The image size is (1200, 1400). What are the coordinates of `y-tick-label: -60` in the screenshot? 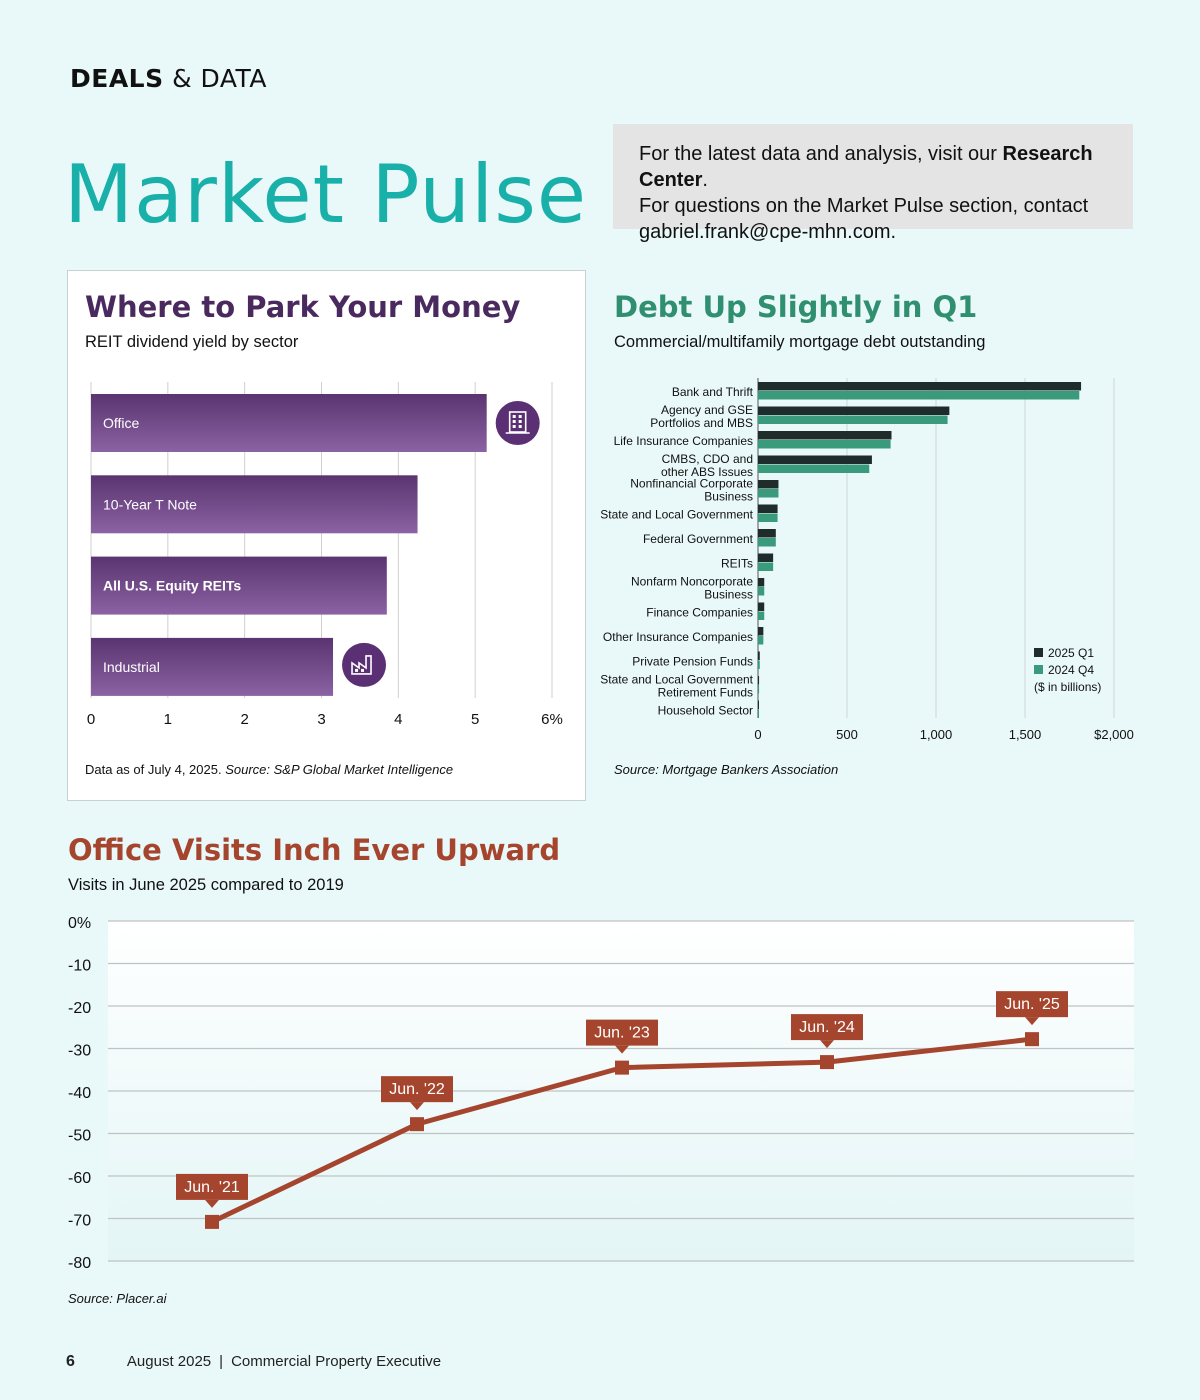 It's located at (79, 1178).